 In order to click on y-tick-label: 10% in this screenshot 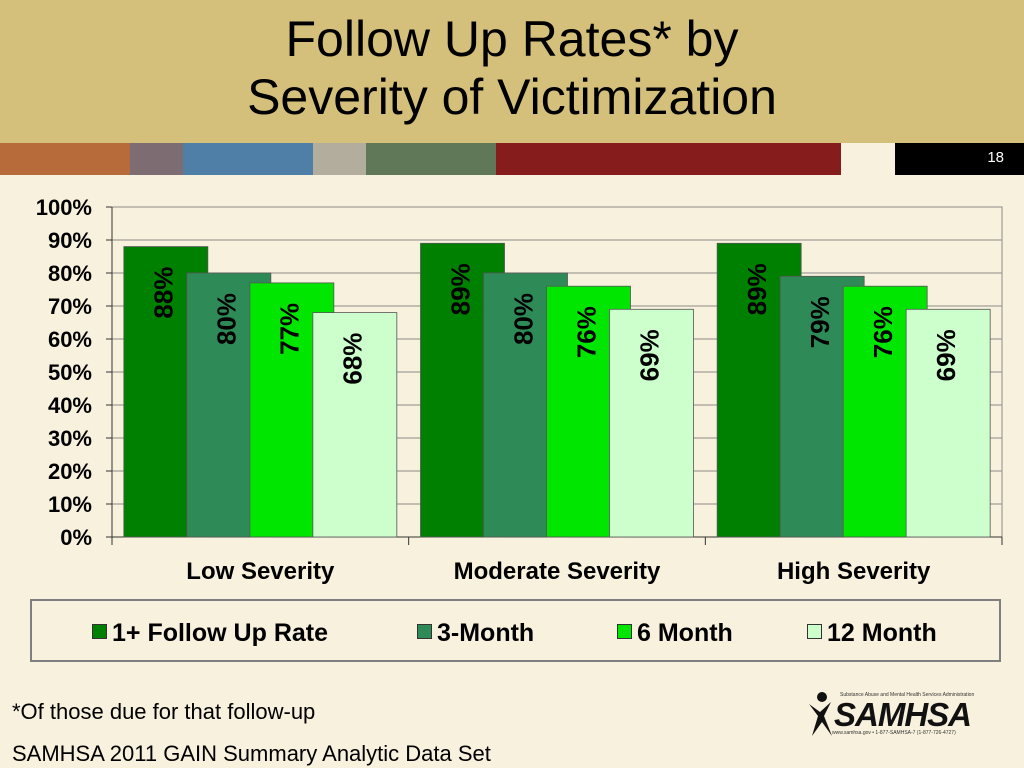, I will do `click(70, 504)`.